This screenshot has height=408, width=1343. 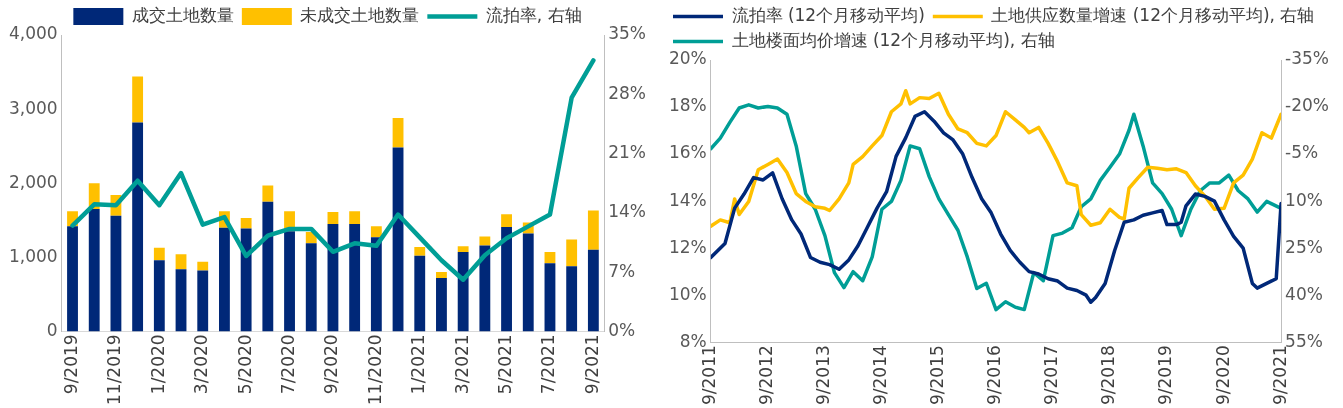 What do you see at coordinates (244, 364) in the screenshot?
I see `x-tick-label: 5/2020` at bounding box center [244, 364].